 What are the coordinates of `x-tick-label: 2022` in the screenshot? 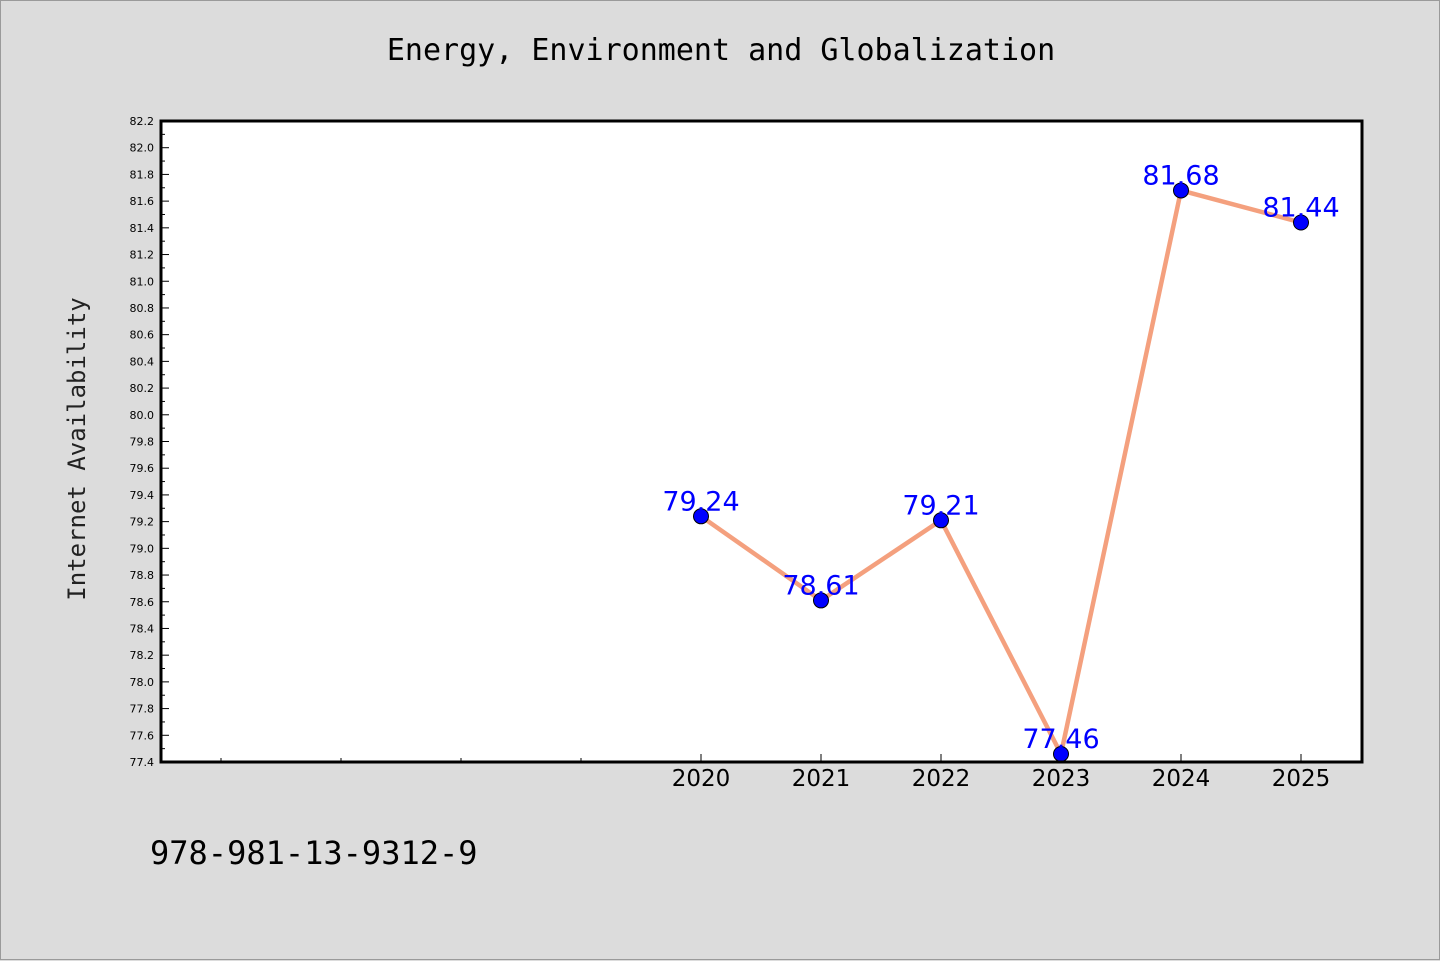 It's located at (941, 779).